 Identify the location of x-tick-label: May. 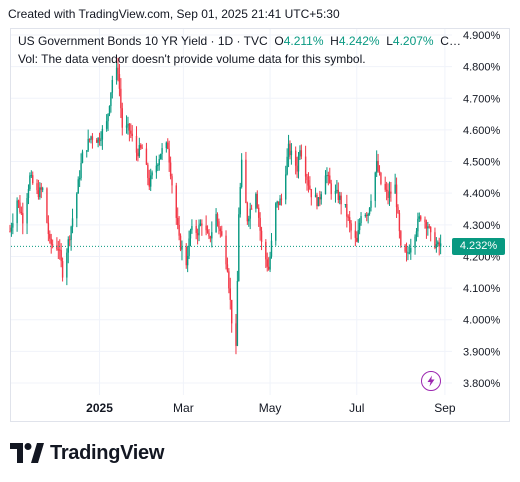
(270, 408).